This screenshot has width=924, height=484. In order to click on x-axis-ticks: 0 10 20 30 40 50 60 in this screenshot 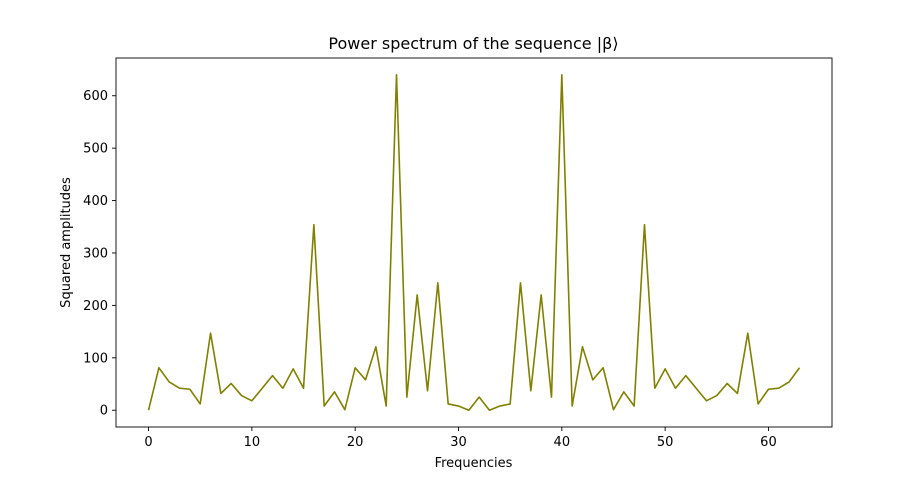, I will do `click(460, 438)`.